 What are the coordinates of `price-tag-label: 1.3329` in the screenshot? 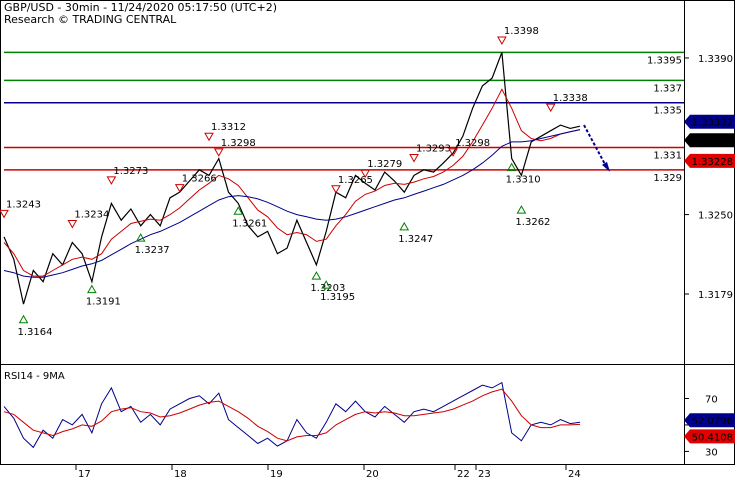 It's located at (715, 141).